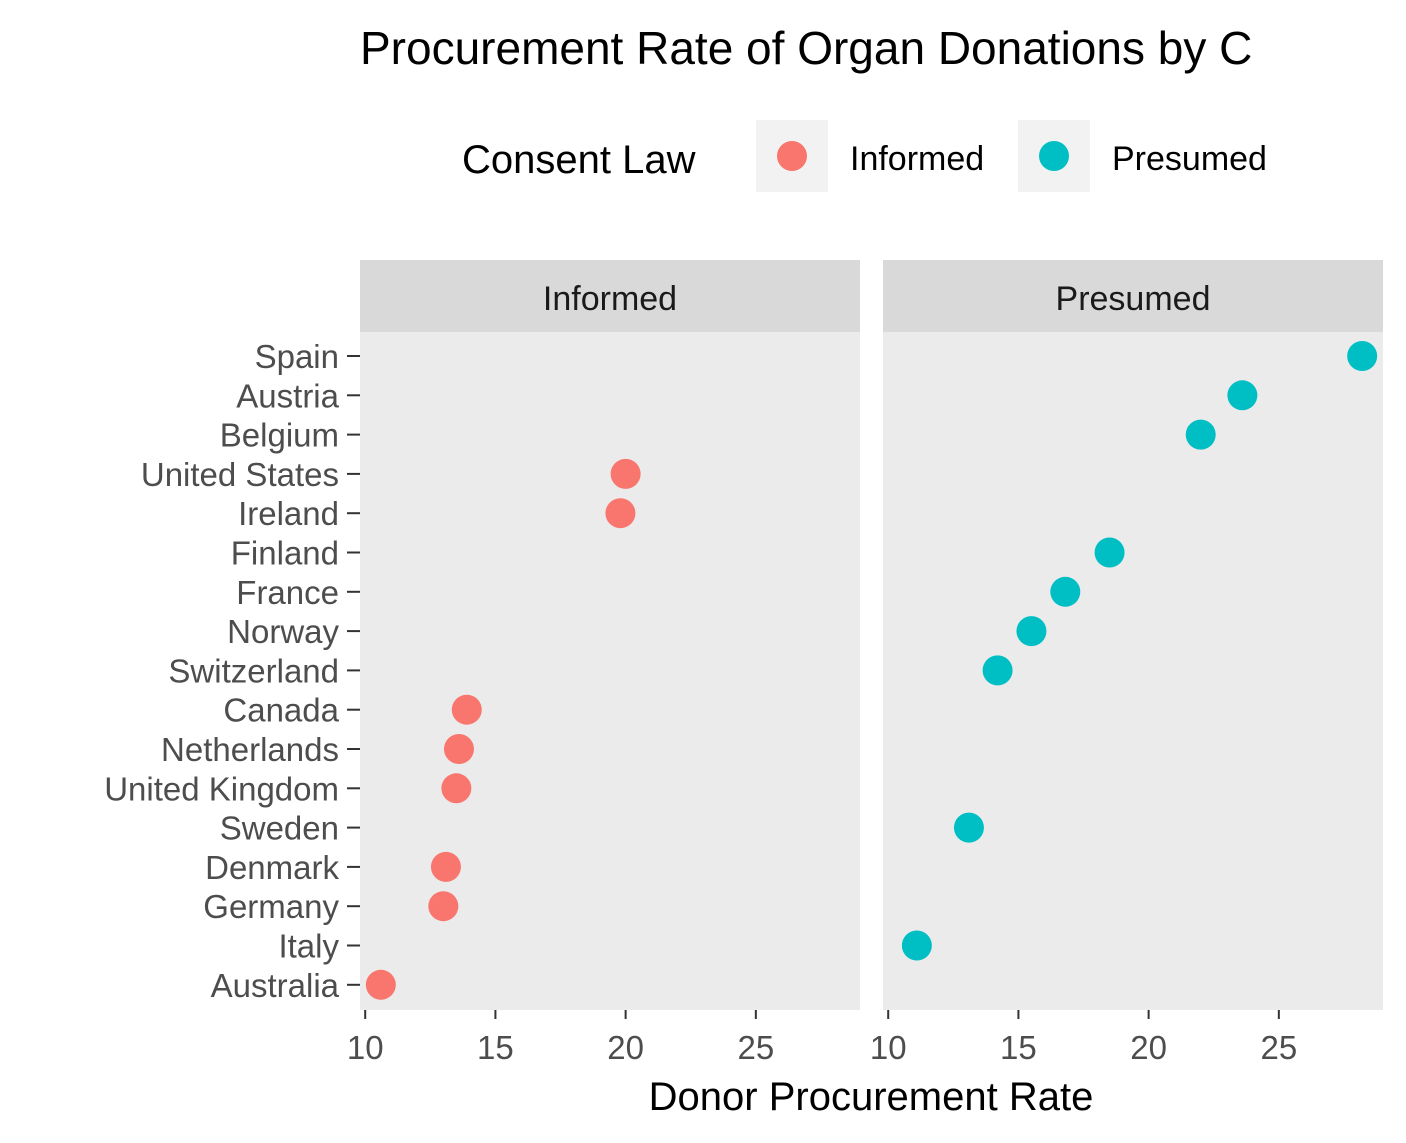 This screenshot has width=1406, height=1143. Describe the element at coordinates (1278, 1047) in the screenshot. I see `x-tick-label-presumed-25: 25` at that location.